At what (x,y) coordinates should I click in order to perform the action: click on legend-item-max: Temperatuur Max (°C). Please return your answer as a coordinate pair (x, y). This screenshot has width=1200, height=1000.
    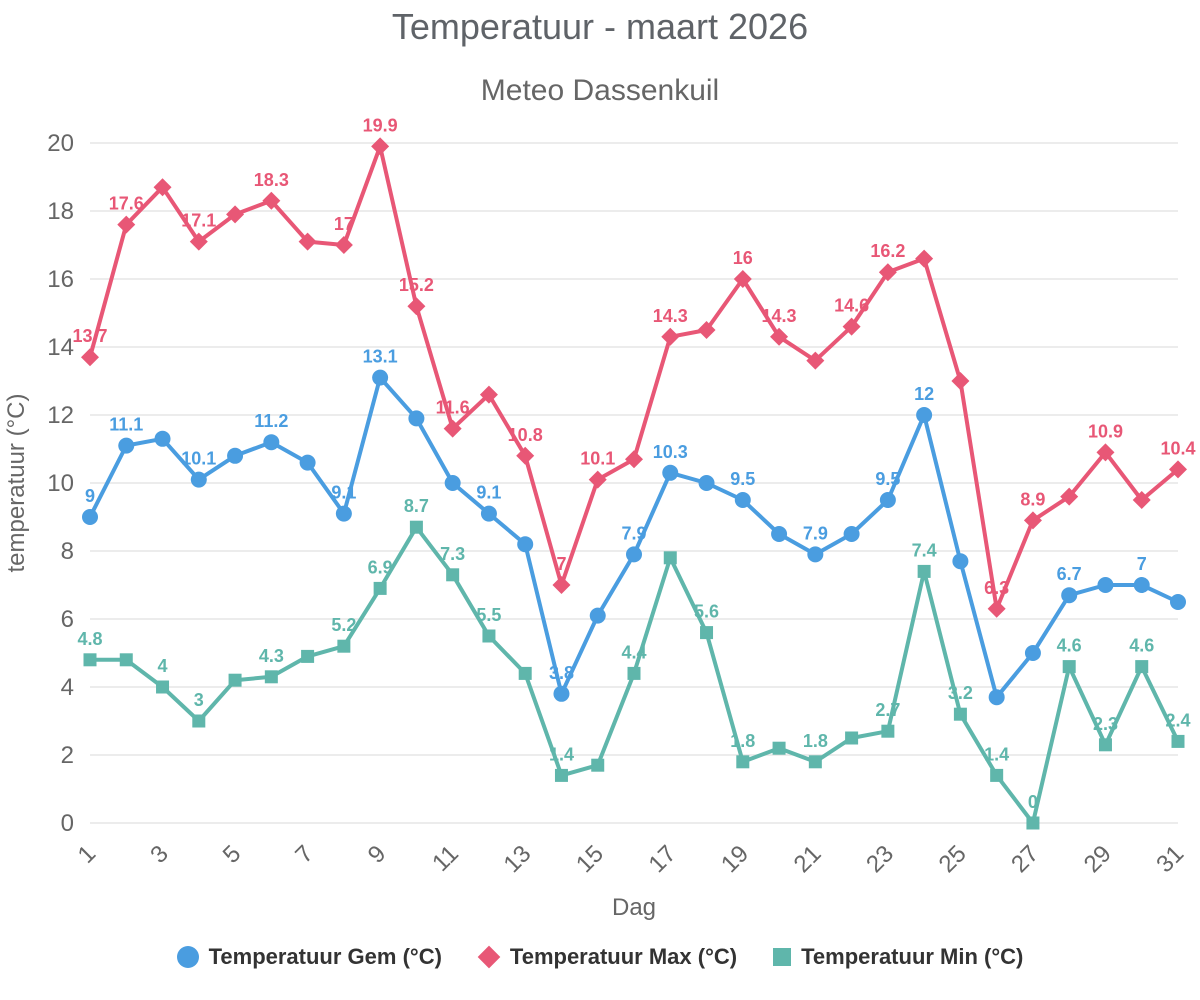
    Looking at the image, I should click on (607, 957).